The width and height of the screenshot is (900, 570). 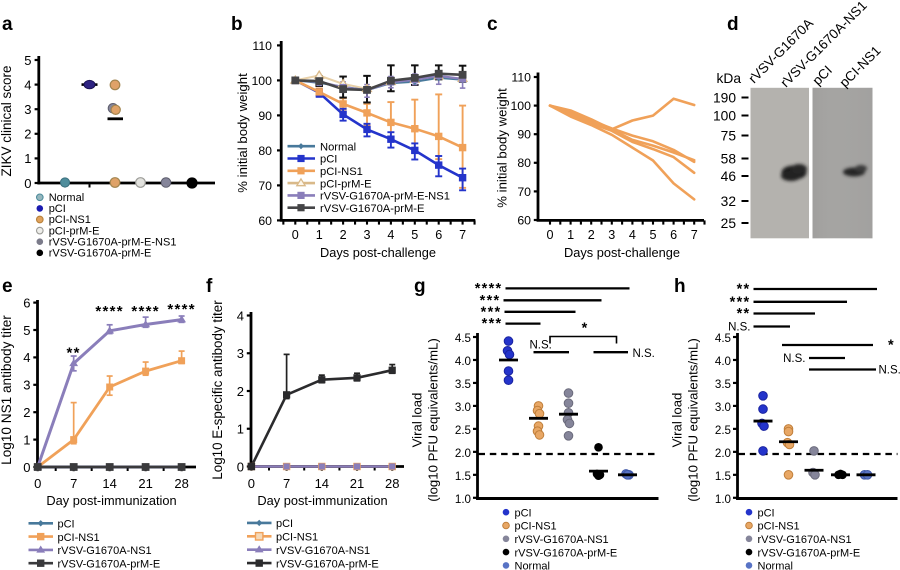 What do you see at coordinates (521, 77) in the screenshot?
I see `svg-text: 110` at bounding box center [521, 77].